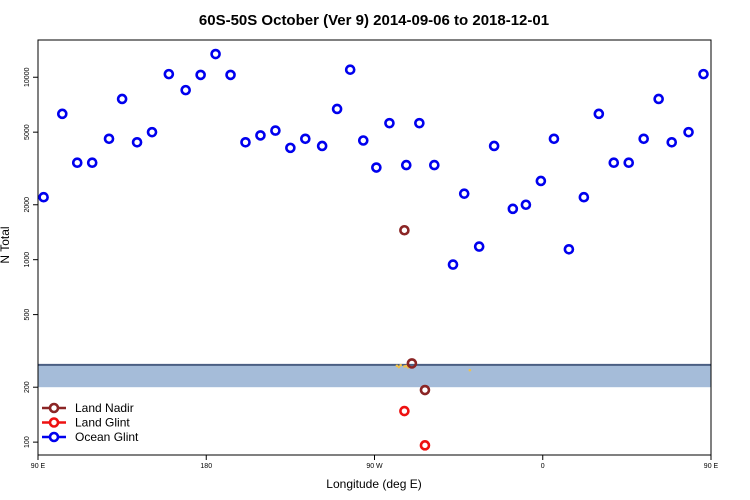  I want to click on legend-label-ocean-glint: Ocean Glint, so click(107, 437).